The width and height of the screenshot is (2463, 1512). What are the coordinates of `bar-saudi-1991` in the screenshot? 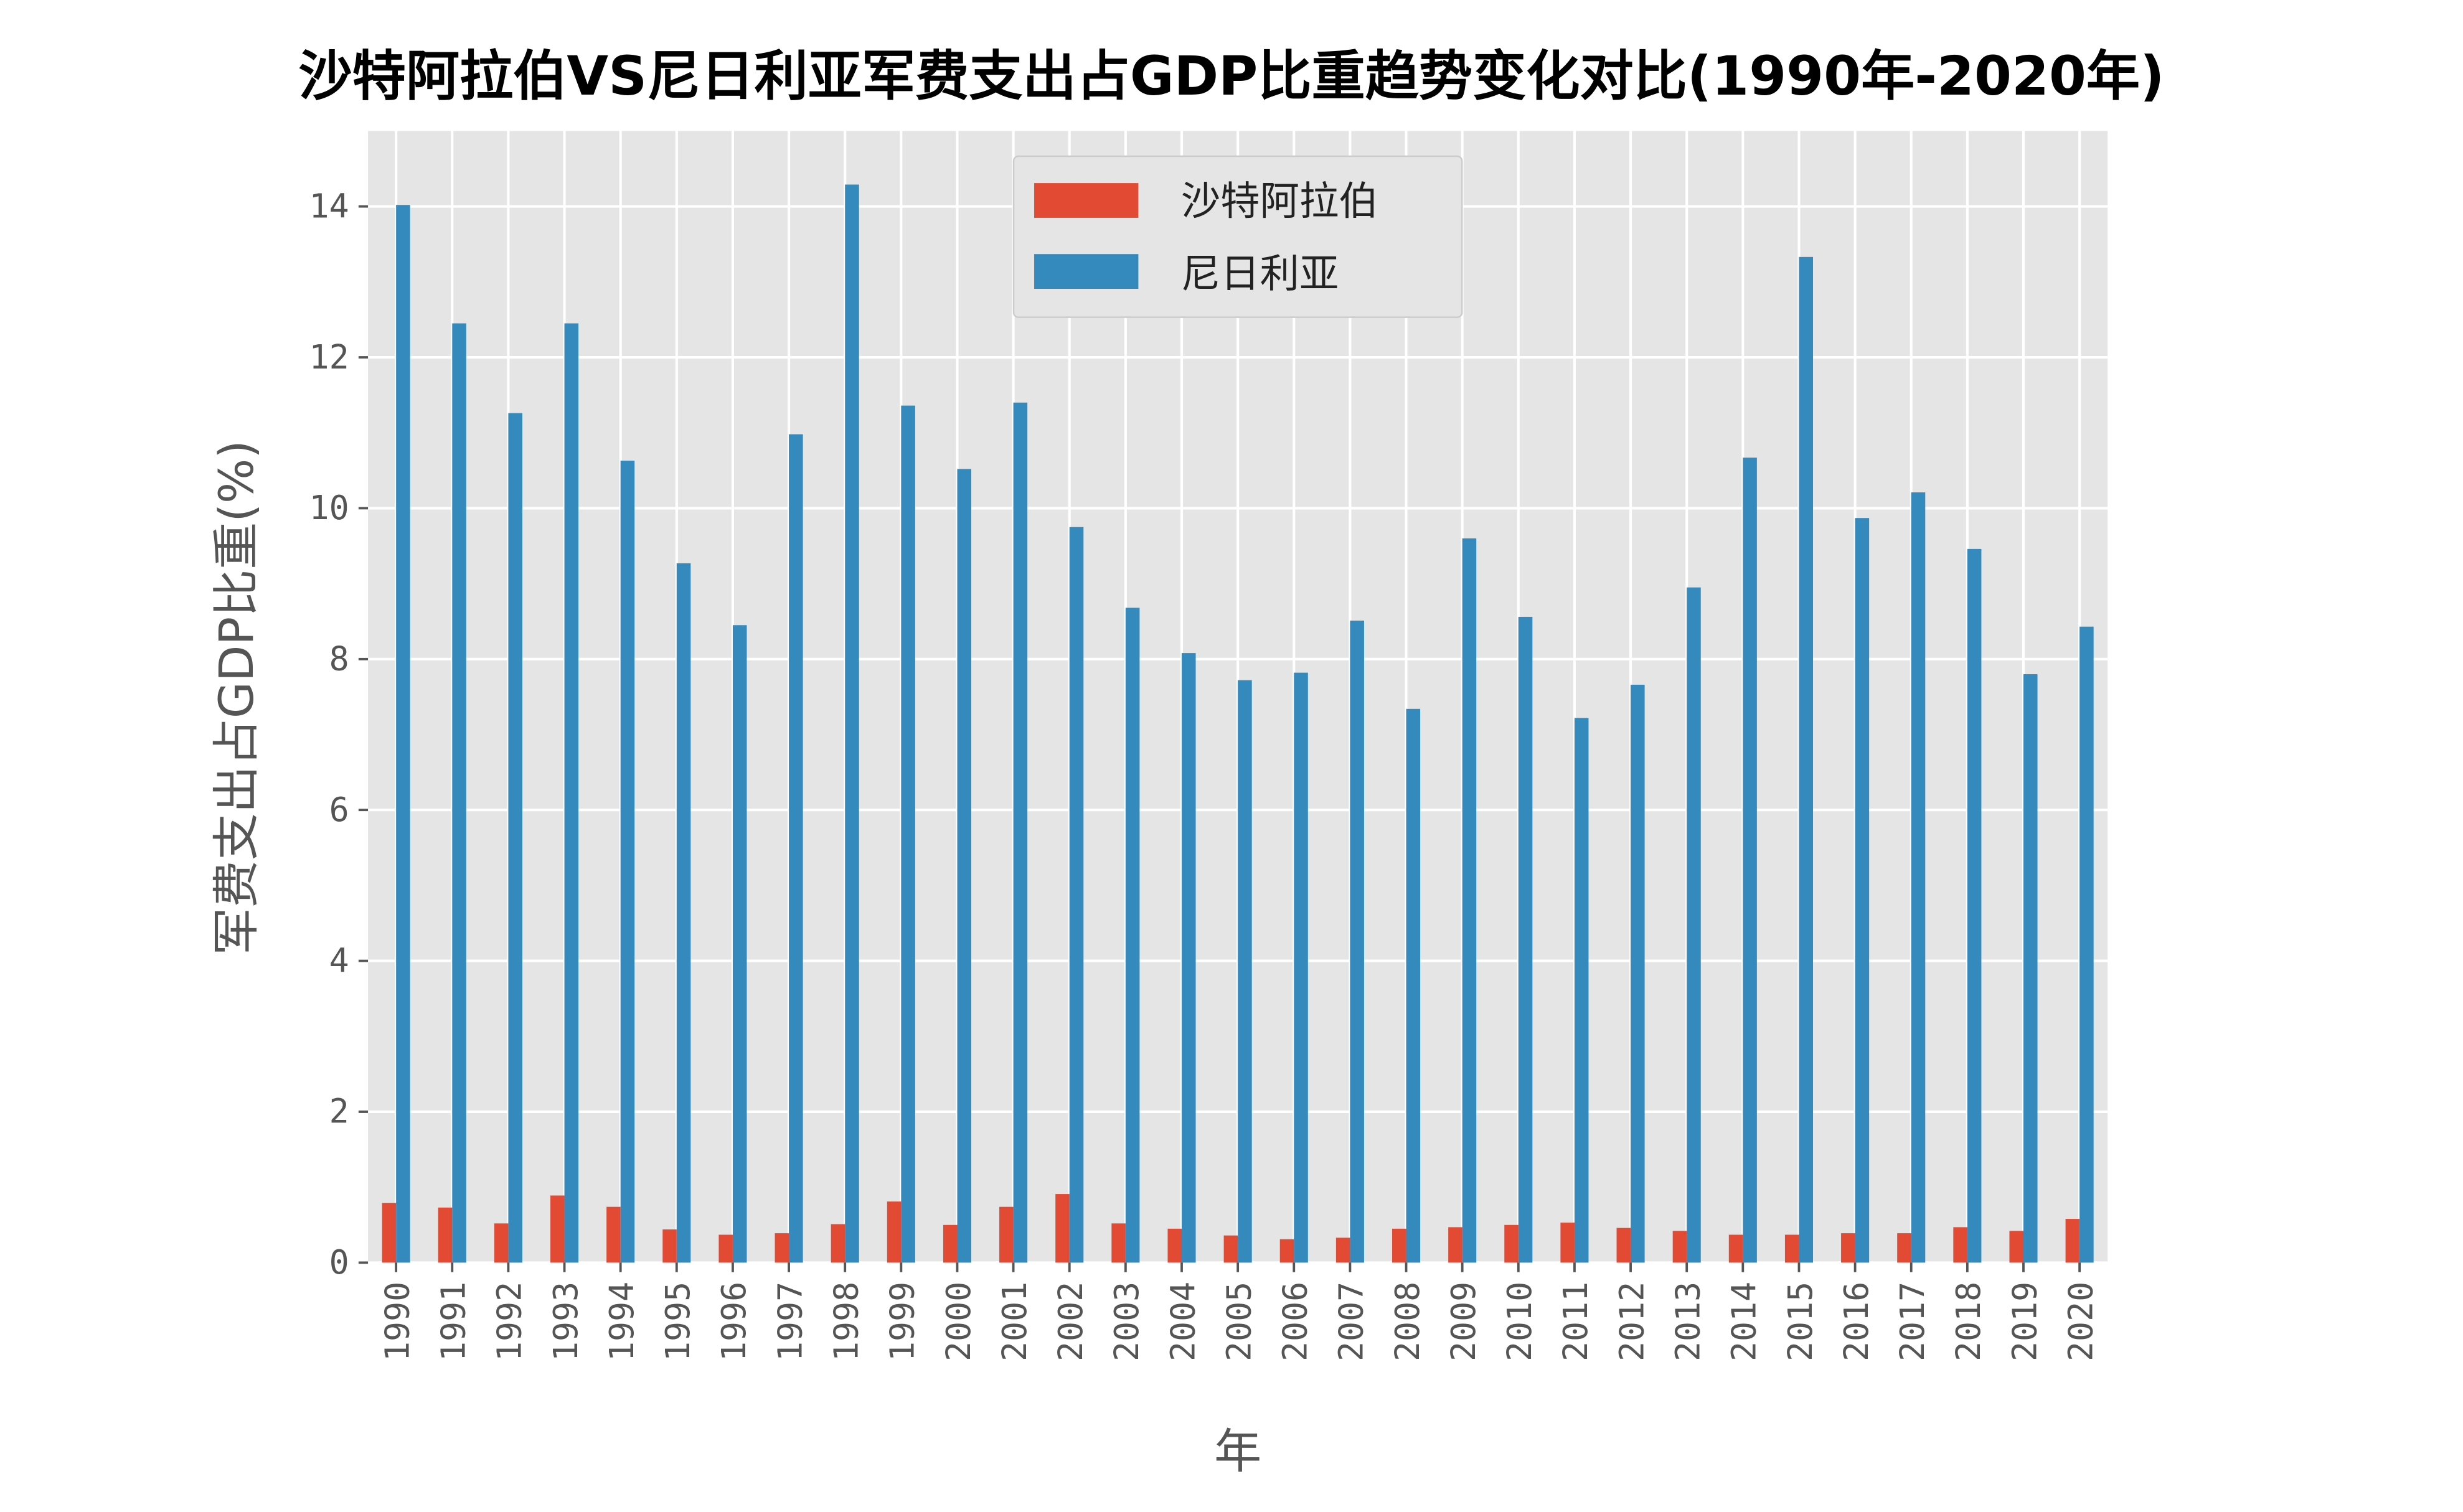 It's located at (445, 1235).